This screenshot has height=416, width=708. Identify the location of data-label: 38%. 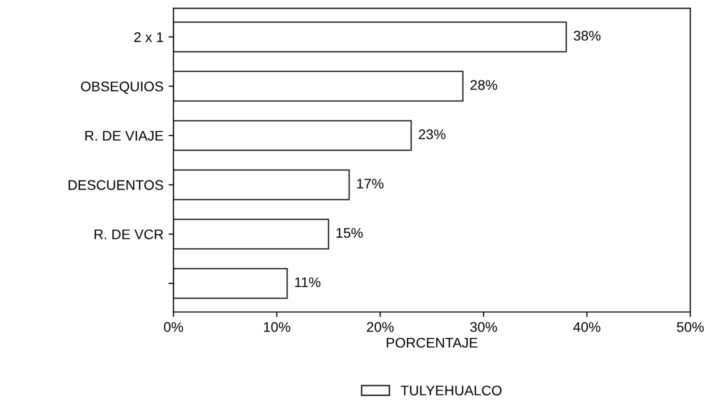
(587, 35).